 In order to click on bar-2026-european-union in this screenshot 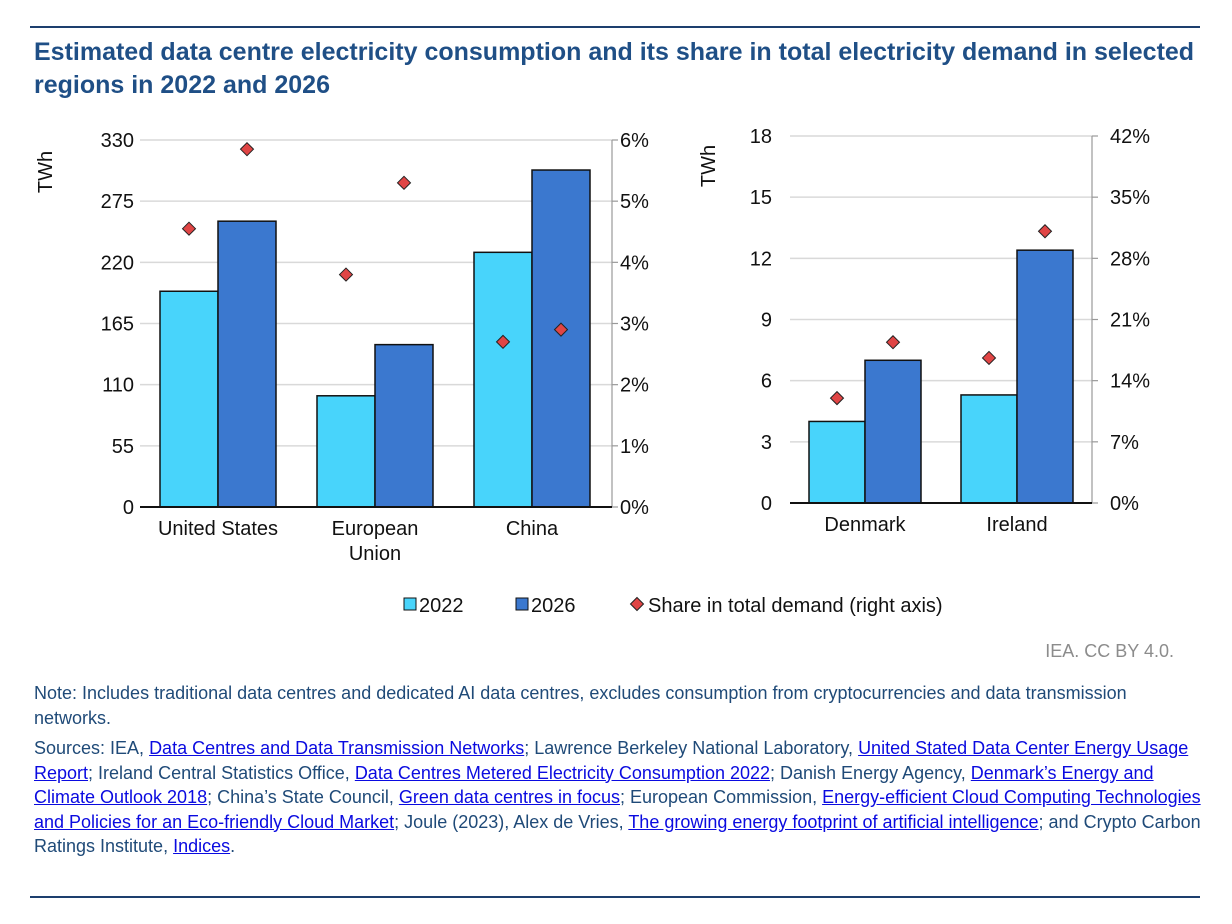, I will do `click(404, 425)`.